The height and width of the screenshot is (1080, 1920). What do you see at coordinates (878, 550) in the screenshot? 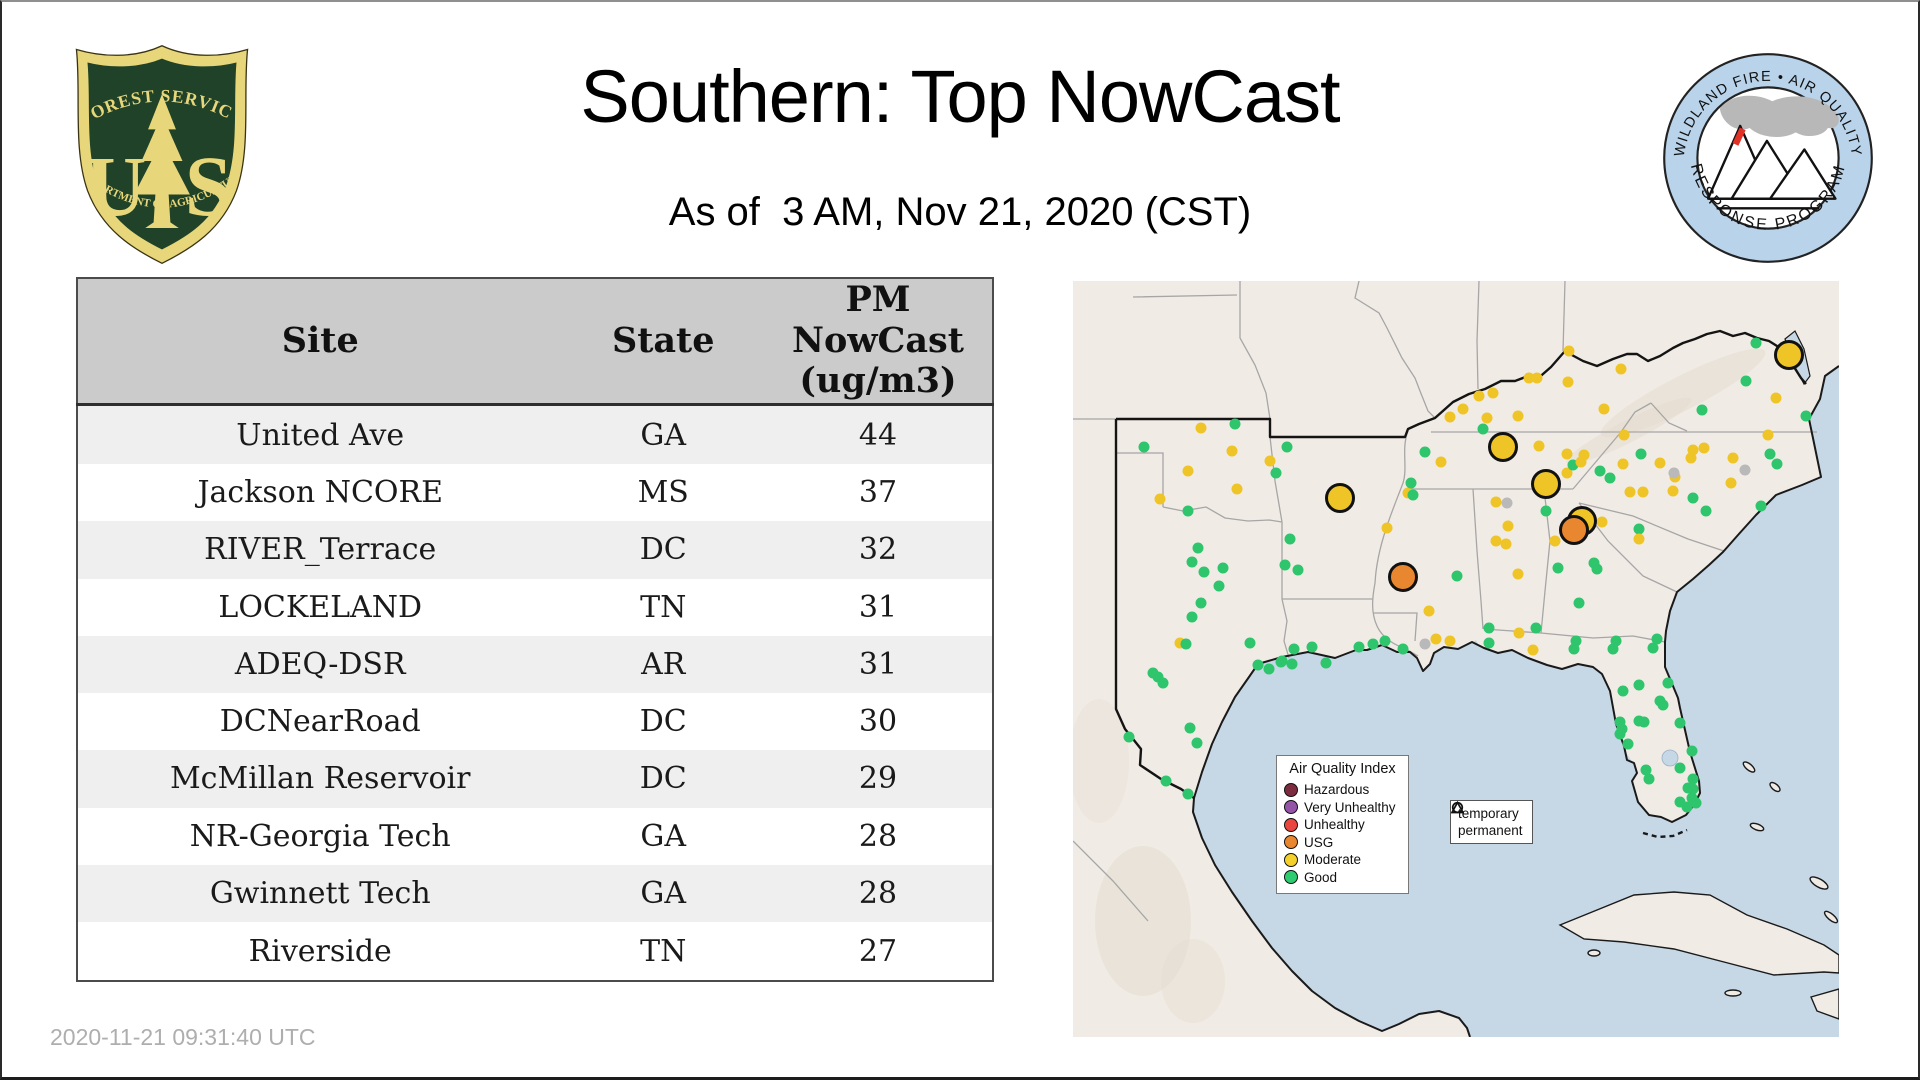
I see `value-cell: 32` at bounding box center [878, 550].